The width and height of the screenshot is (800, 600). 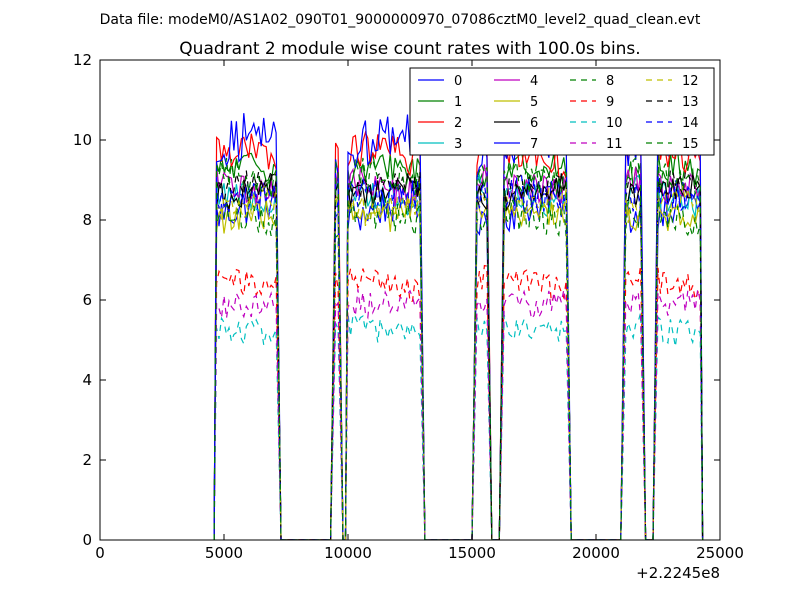 I want to click on legend-label: 11, so click(x=614, y=144).